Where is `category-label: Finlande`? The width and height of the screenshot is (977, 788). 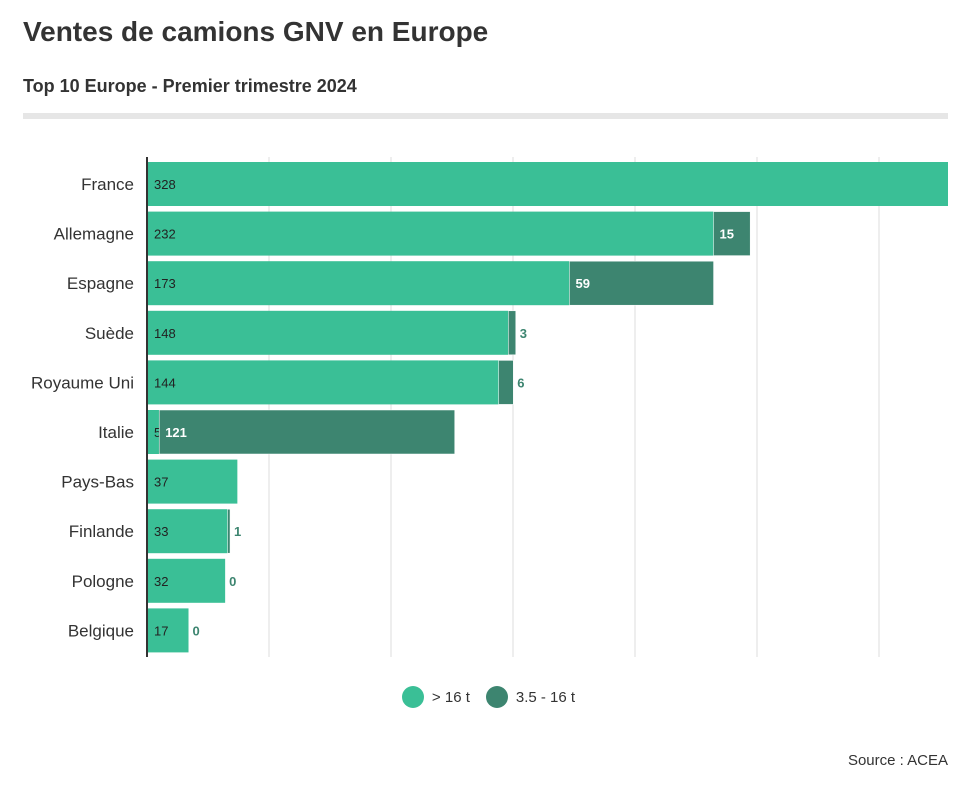
category-label: Finlande is located at coordinates (101, 531).